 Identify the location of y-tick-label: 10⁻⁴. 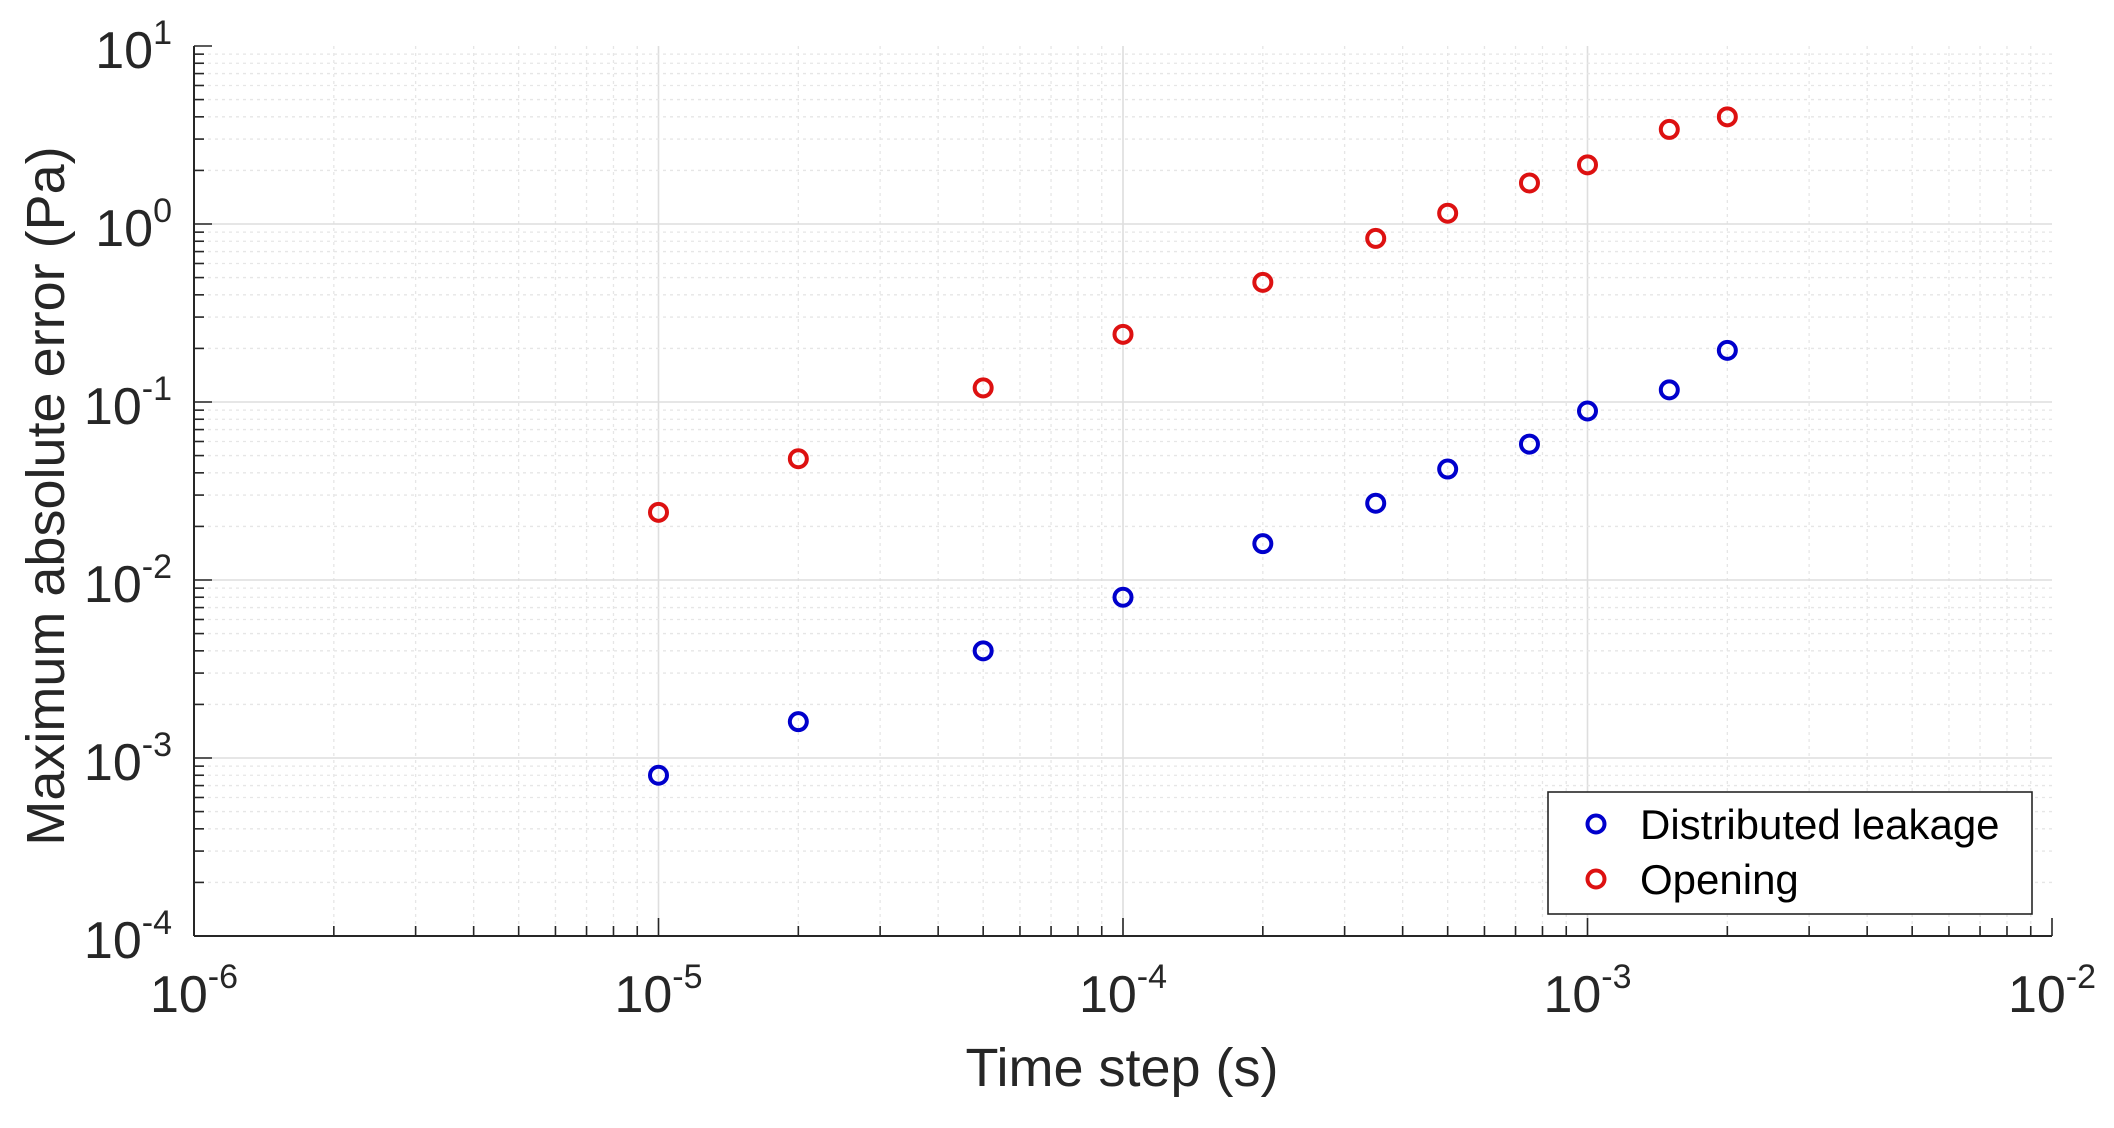
(128, 937).